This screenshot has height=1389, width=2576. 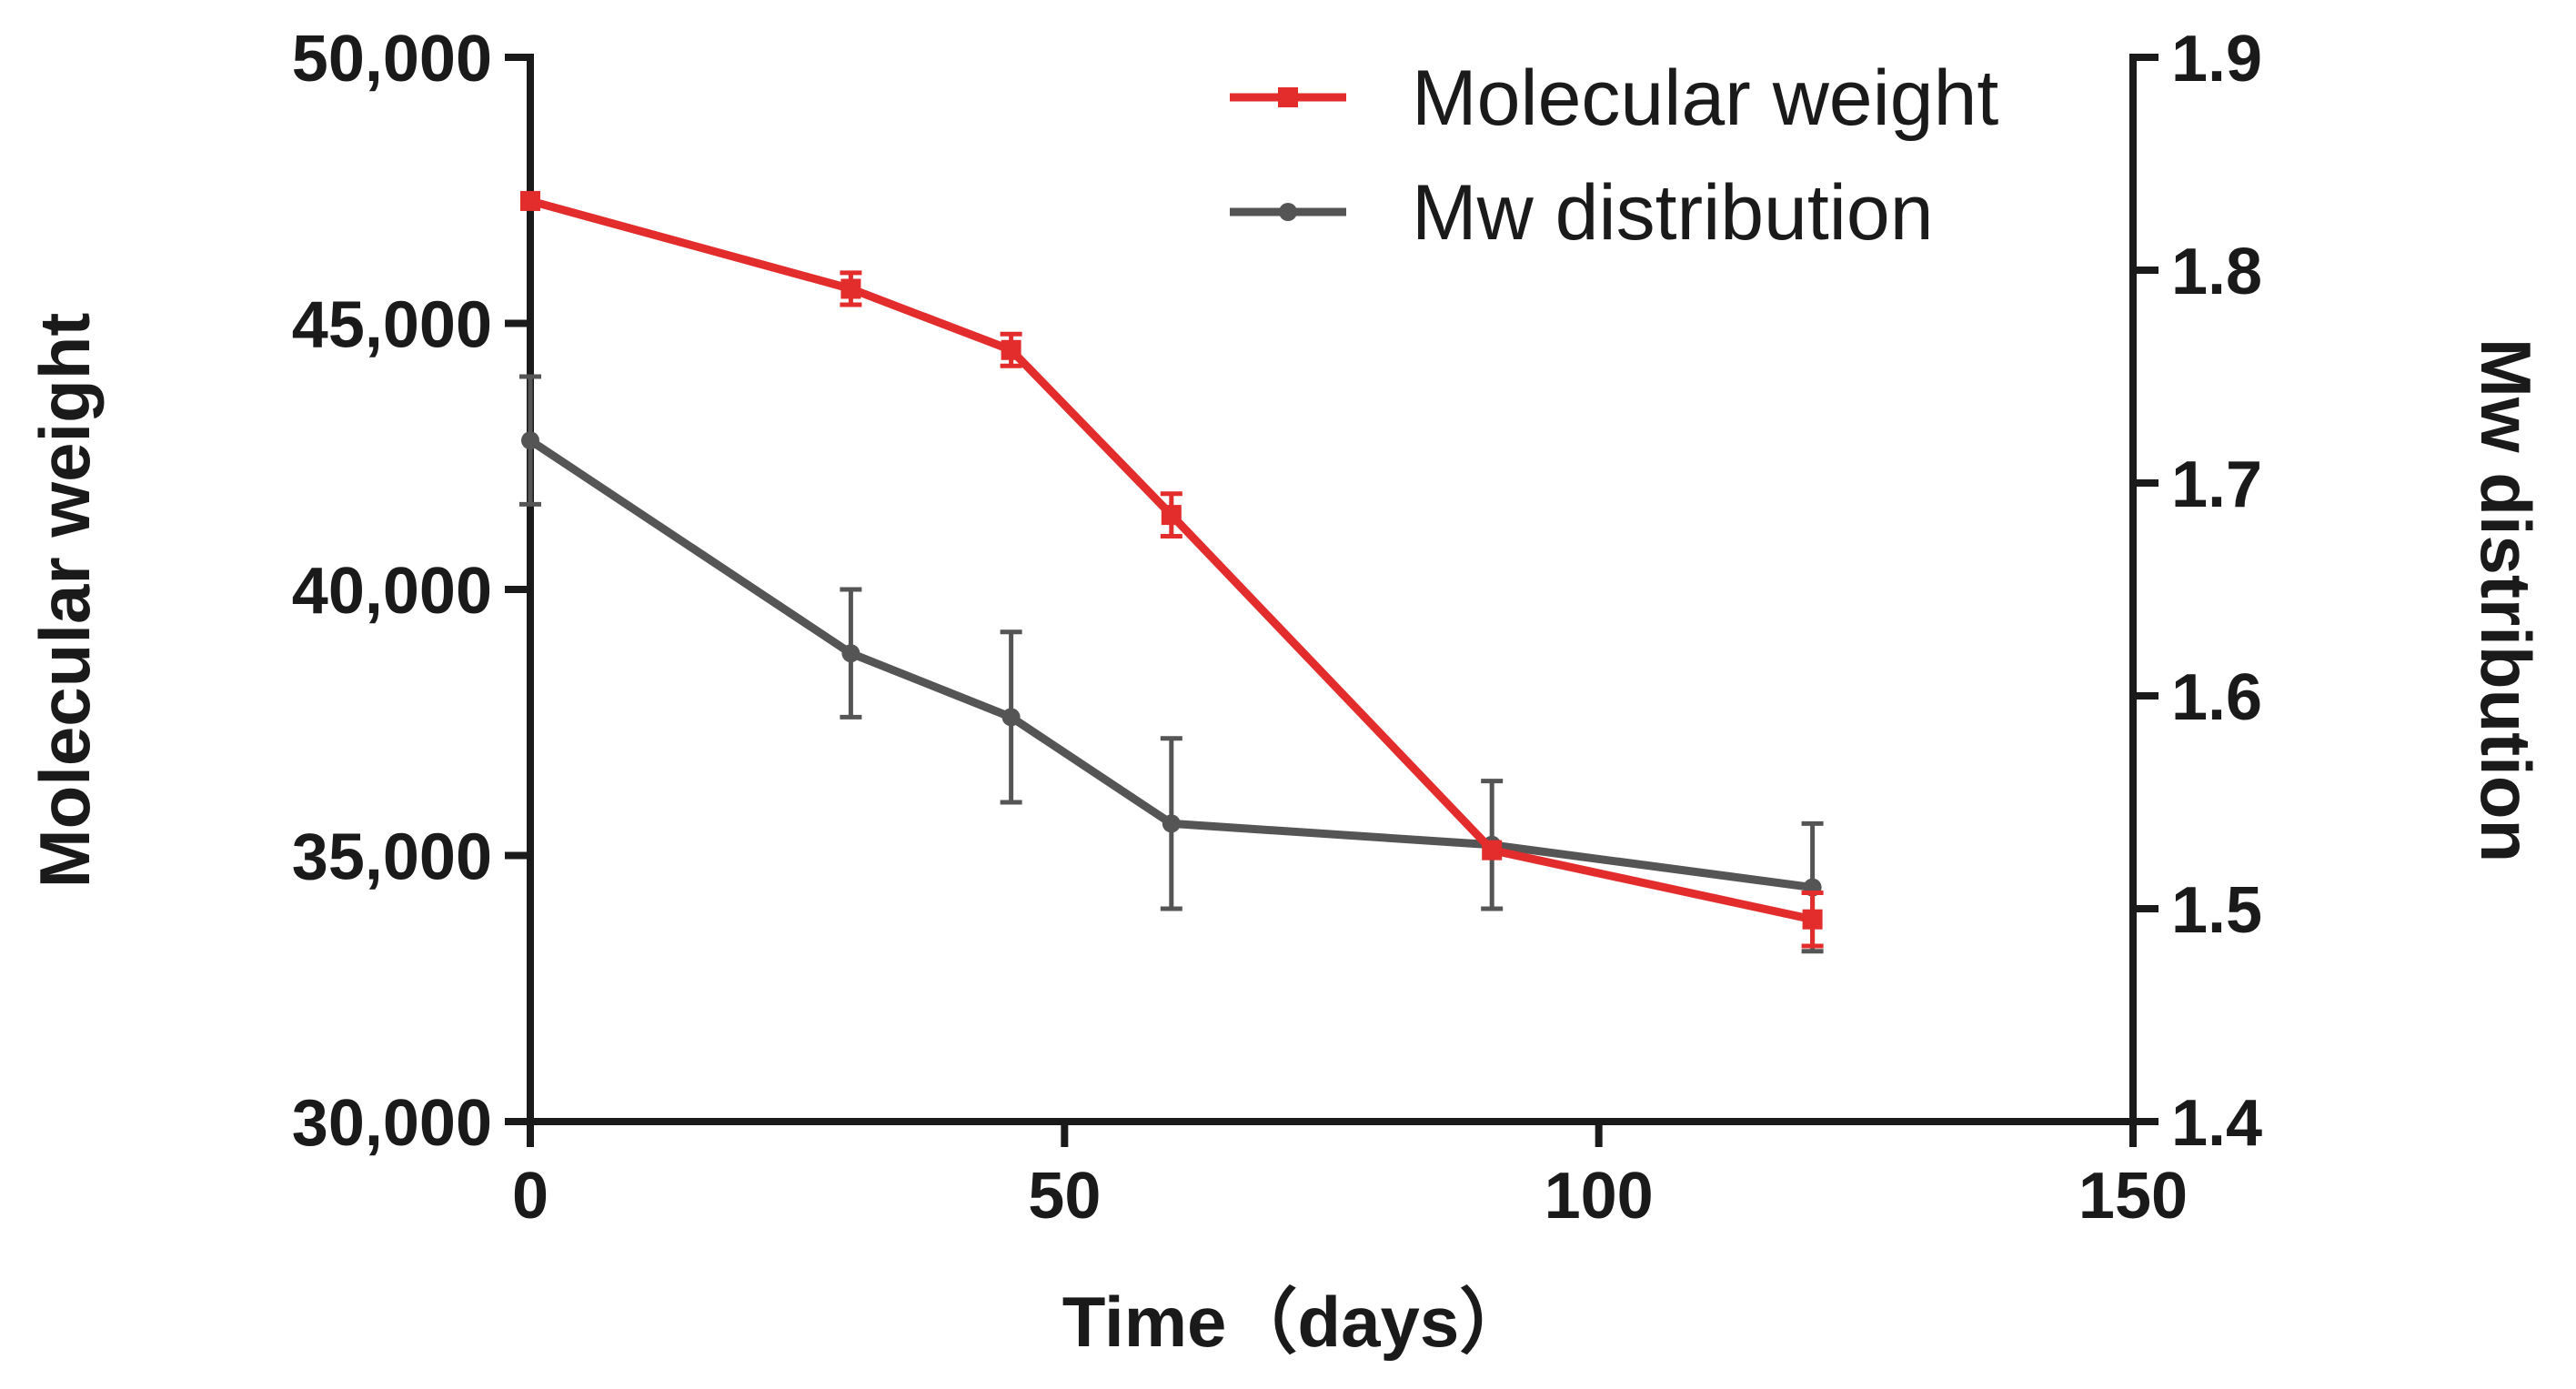 What do you see at coordinates (1064, 1196) in the screenshot?
I see `x-tick-label: 50` at bounding box center [1064, 1196].